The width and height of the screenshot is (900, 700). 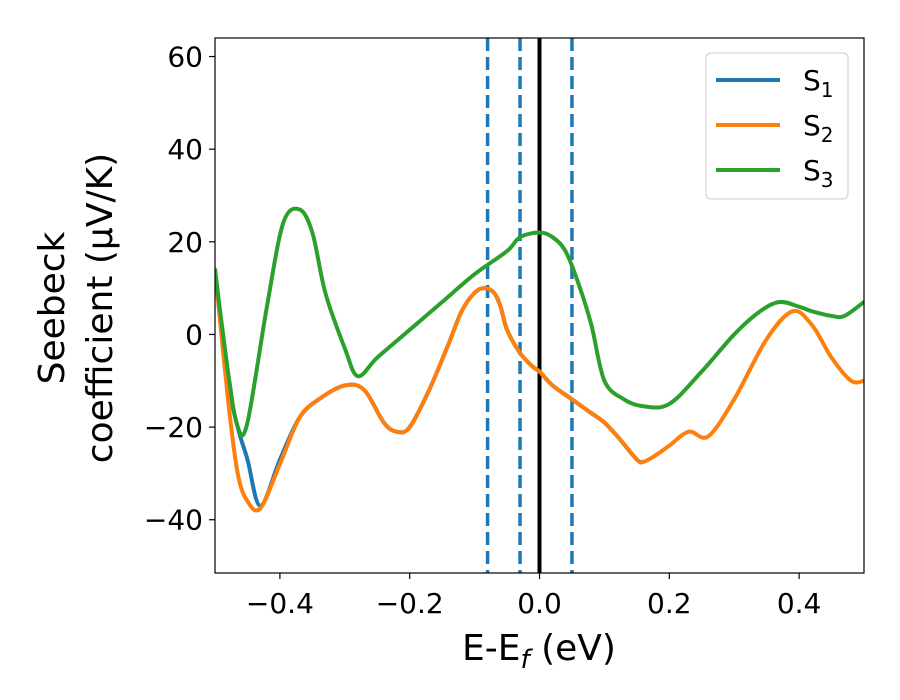 I want to click on y-tick-label: 40, so click(x=185, y=149).